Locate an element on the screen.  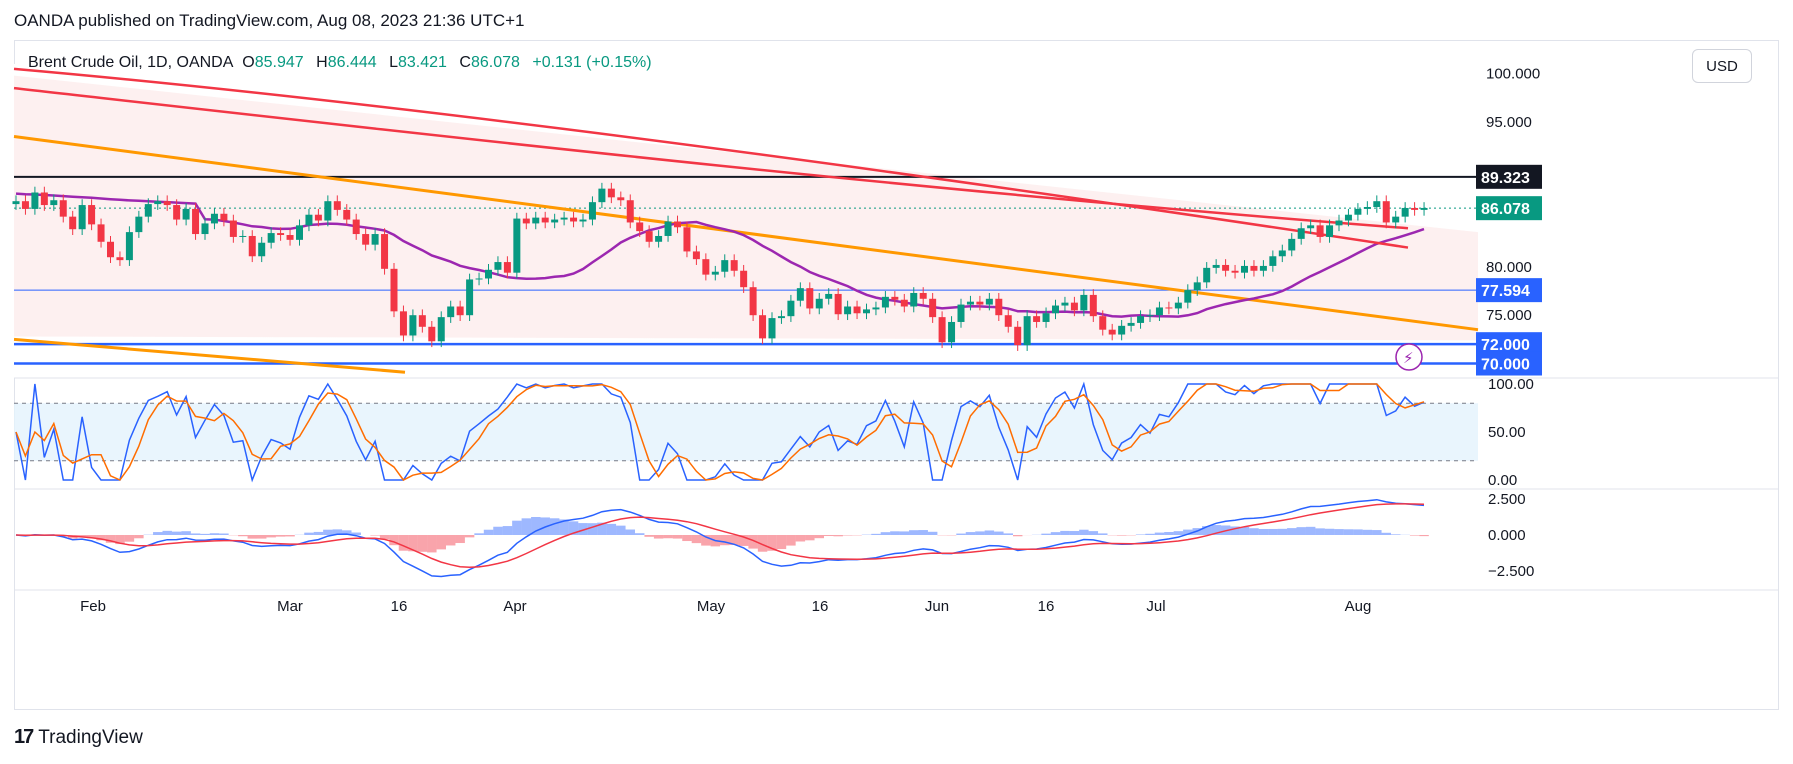
symbol-name: Brent Crude Oil, 1D, OANDA is located at coordinates (131, 62).